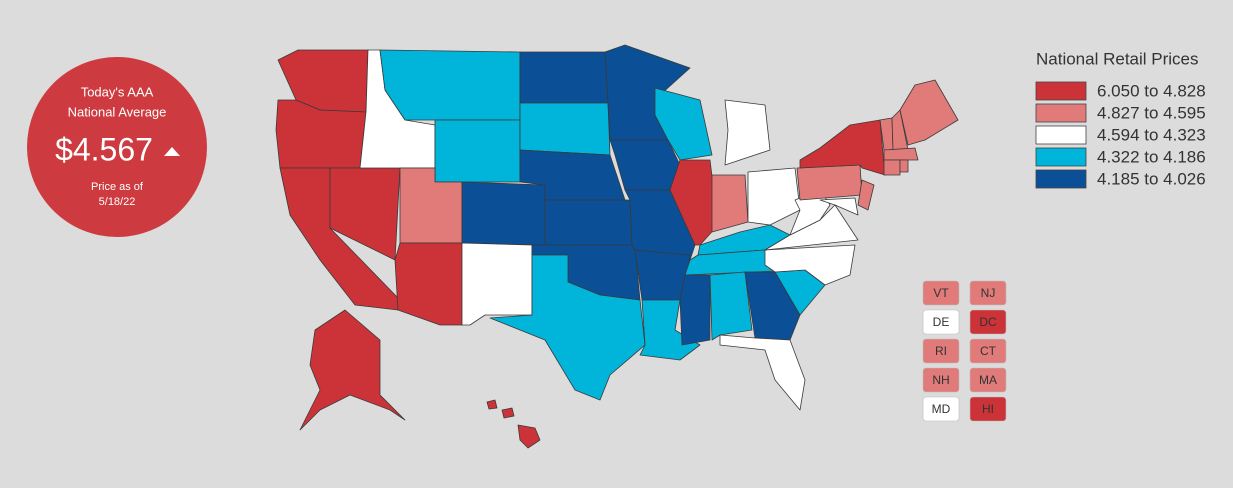 Image resolution: width=1233 pixels, height=488 pixels. I want to click on state-box-label: RI, so click(941, 351).